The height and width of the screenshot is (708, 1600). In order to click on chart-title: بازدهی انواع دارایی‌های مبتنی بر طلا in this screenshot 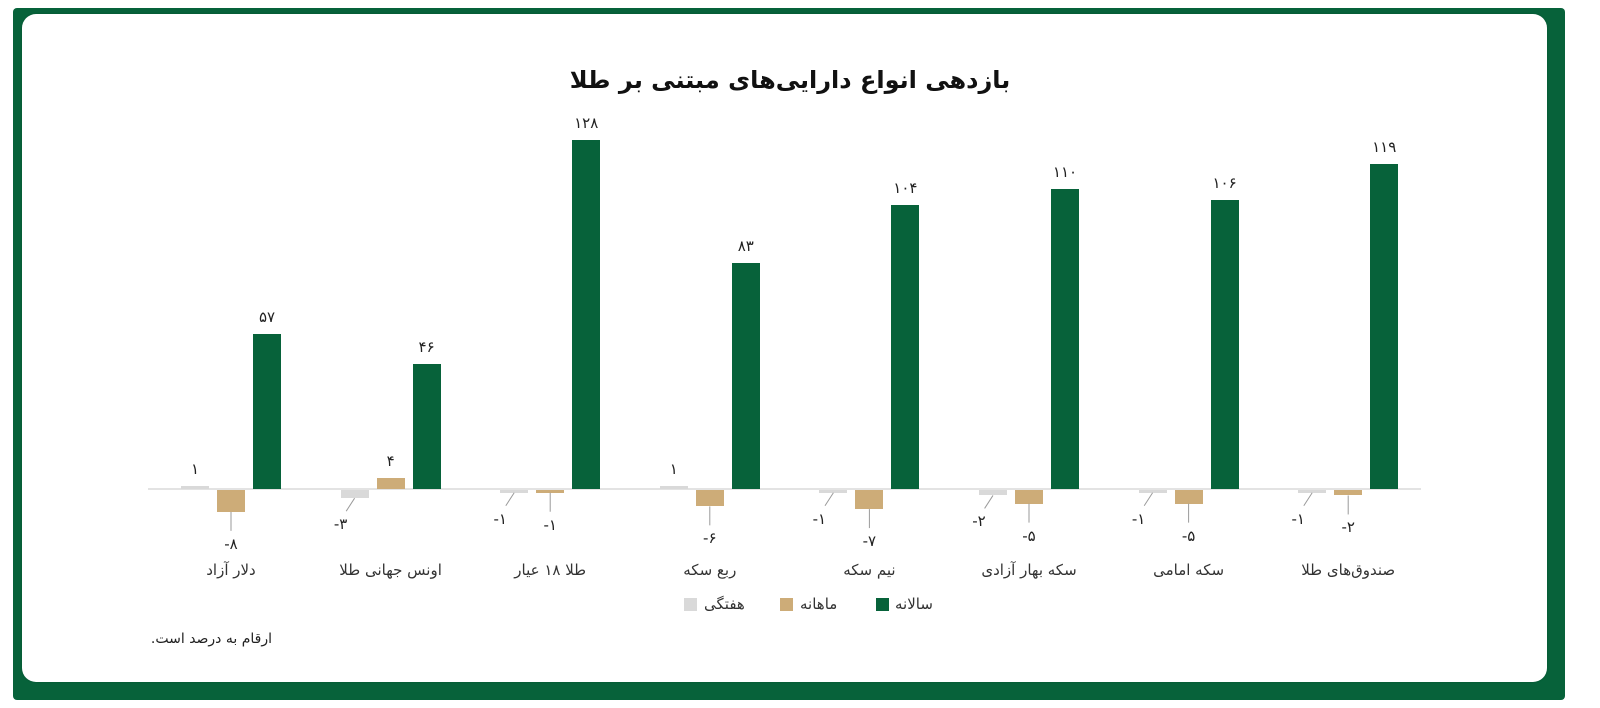, I will do `click(790, 80)`.